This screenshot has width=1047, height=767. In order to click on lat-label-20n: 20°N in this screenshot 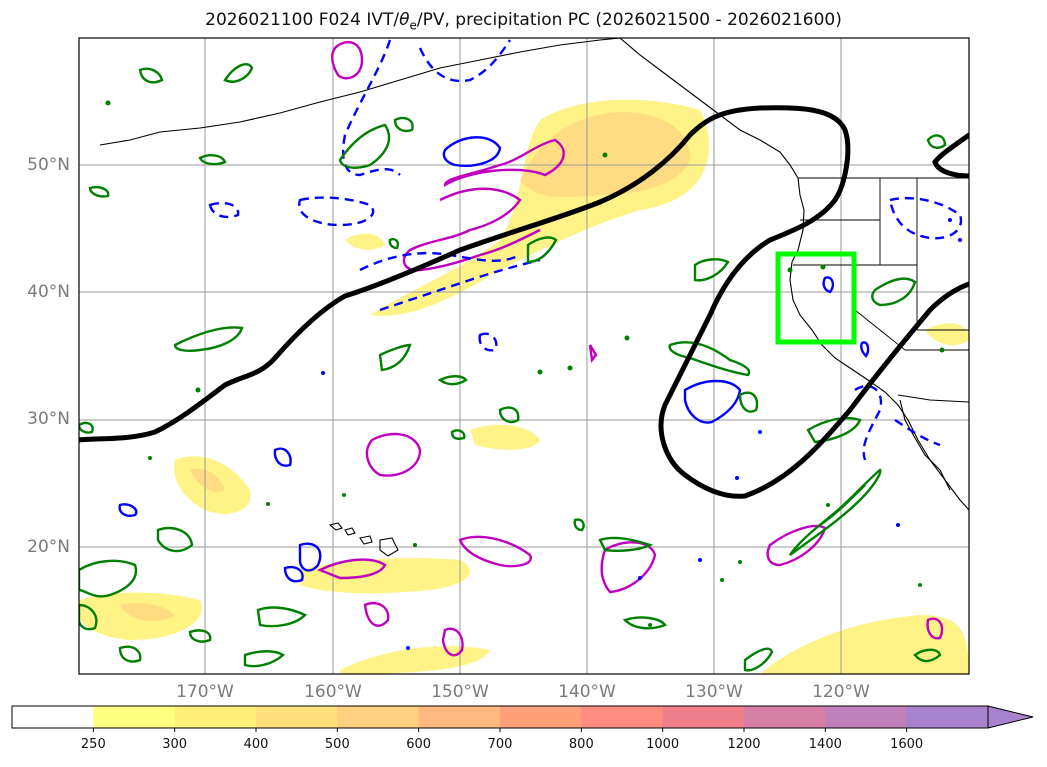, I will do `click(48, 547)`.